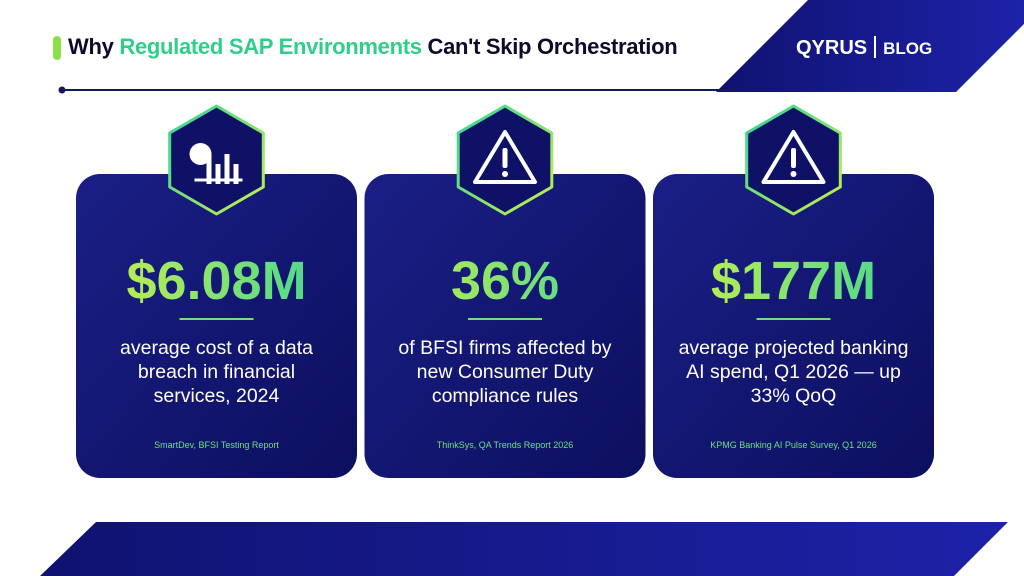 Image resolution: width=1024 pixels, height=576 pixels. I want to click on footer-banner, so click(524, 549).